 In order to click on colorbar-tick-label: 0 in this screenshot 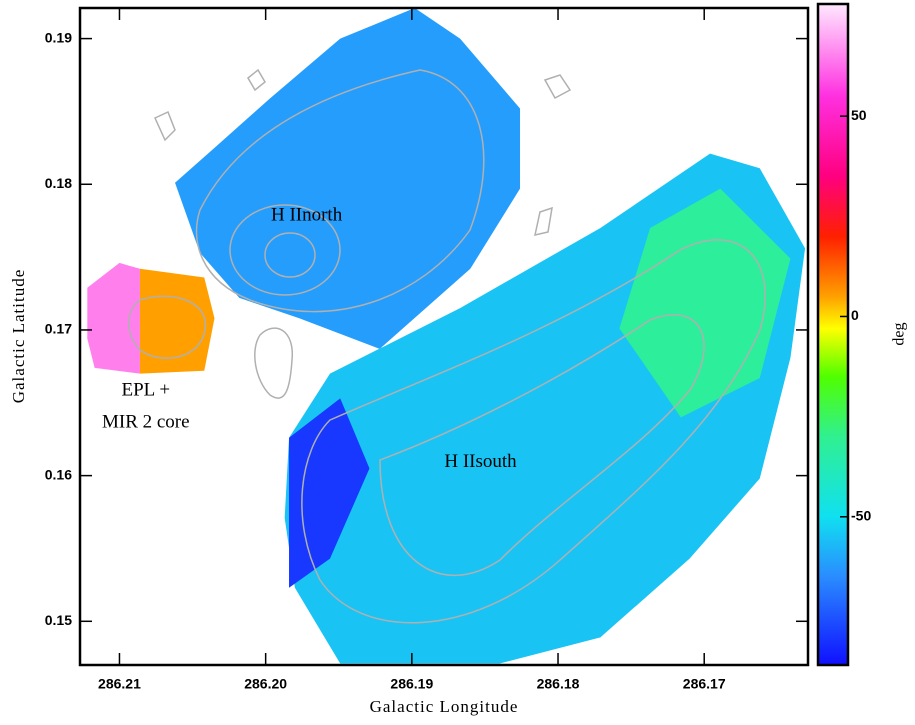, I will do `click(855, 315)`.